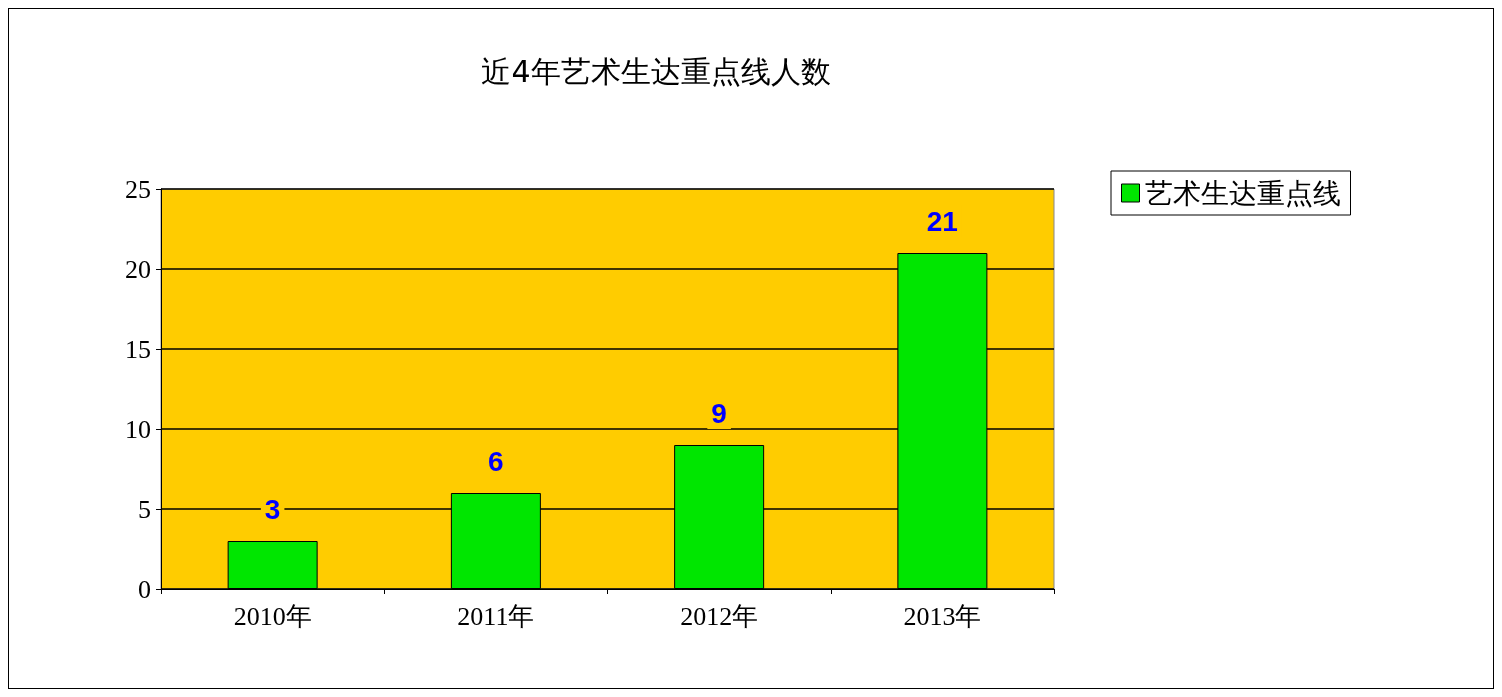 Image resolution: width=1502 pixels, height=697 pixels. What do you see at coordinates (144, 589) in the screenshot?
I see `y-tick-label: 0` at bounding box center [144, 589].